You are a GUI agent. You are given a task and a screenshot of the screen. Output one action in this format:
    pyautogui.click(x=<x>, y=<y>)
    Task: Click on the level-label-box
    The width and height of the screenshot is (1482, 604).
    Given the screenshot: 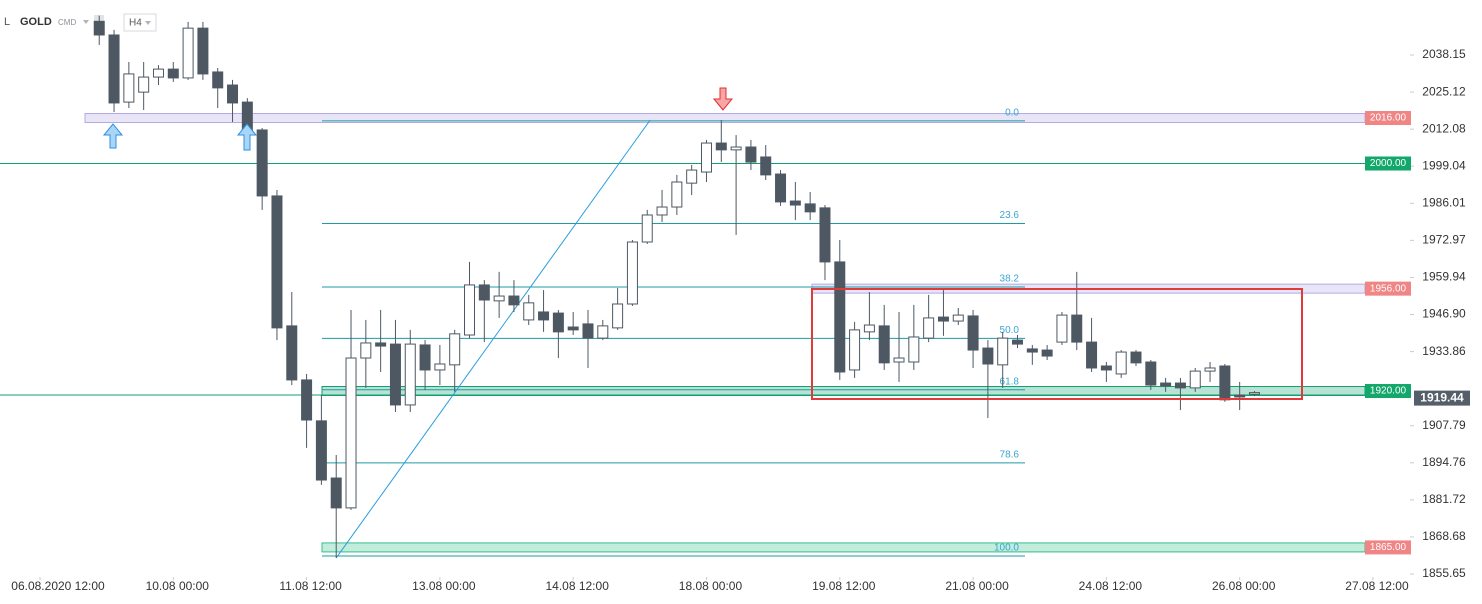 What is the action you would take?
    pyautogui.click(x=1388, y=288)
    